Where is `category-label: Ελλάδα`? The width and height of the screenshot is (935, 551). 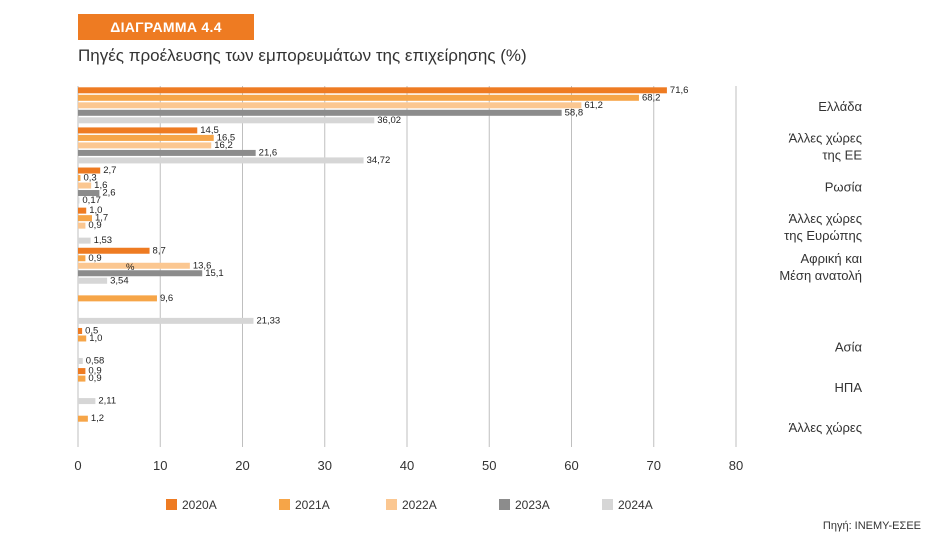 category-label: Ελλάδα is located at coordinates (840, 106).